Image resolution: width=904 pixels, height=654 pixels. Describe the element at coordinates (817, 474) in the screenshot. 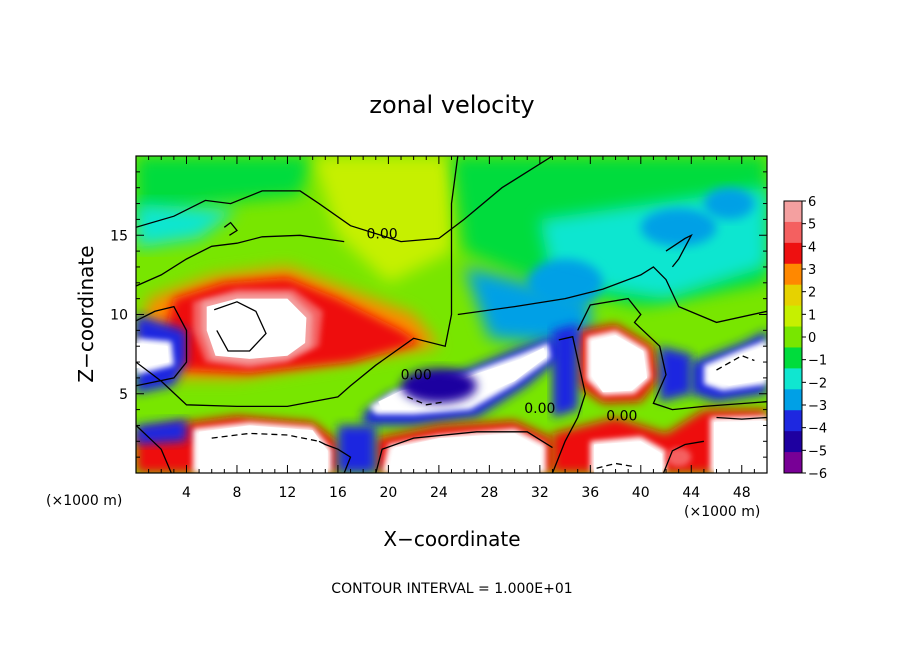

I see `colorbar-label: −6` at that location.